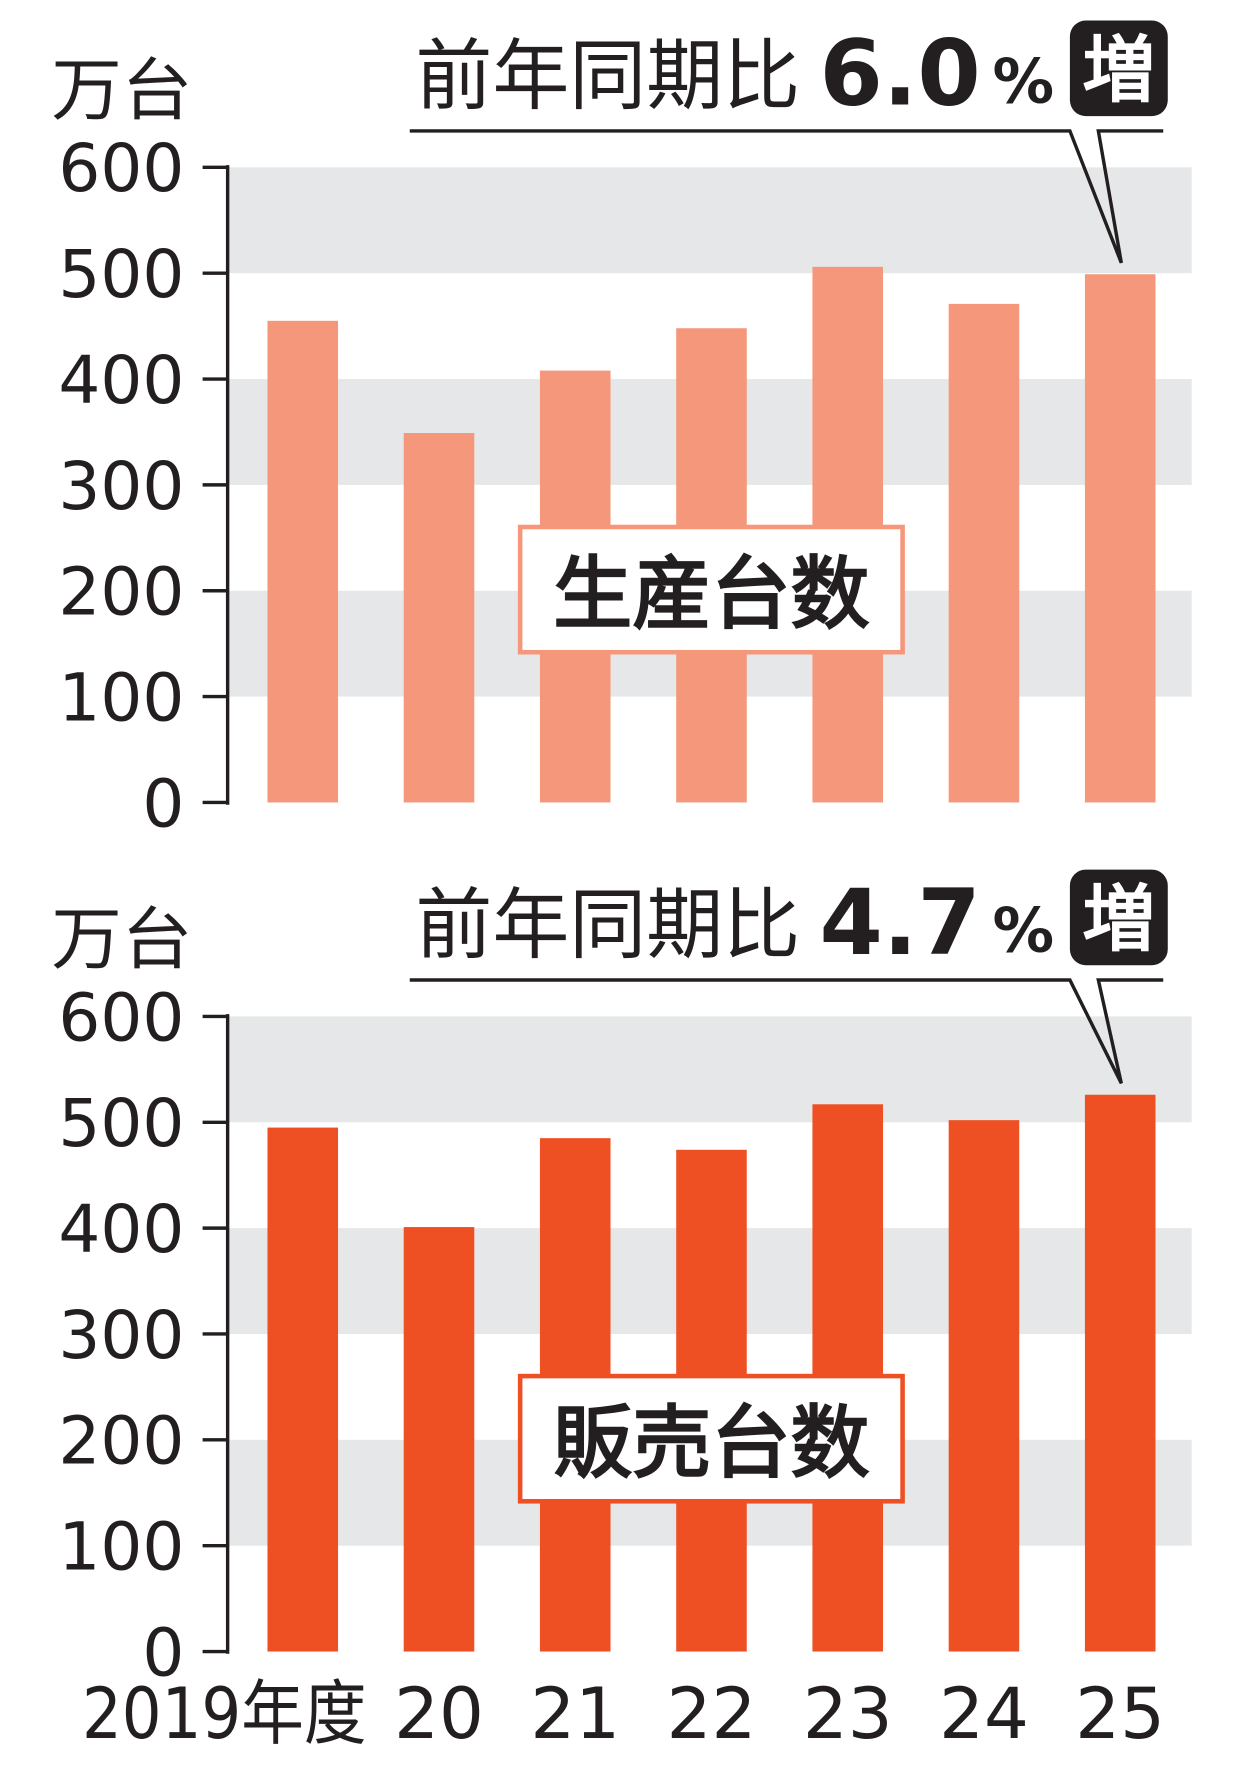 This screenshot has width=1252, height=1787. Describe the element at coordinates (623, 1714) in the screenshot. I see `x-axis-labels: 2019年度 20 21 22 23 24 25` at that location.